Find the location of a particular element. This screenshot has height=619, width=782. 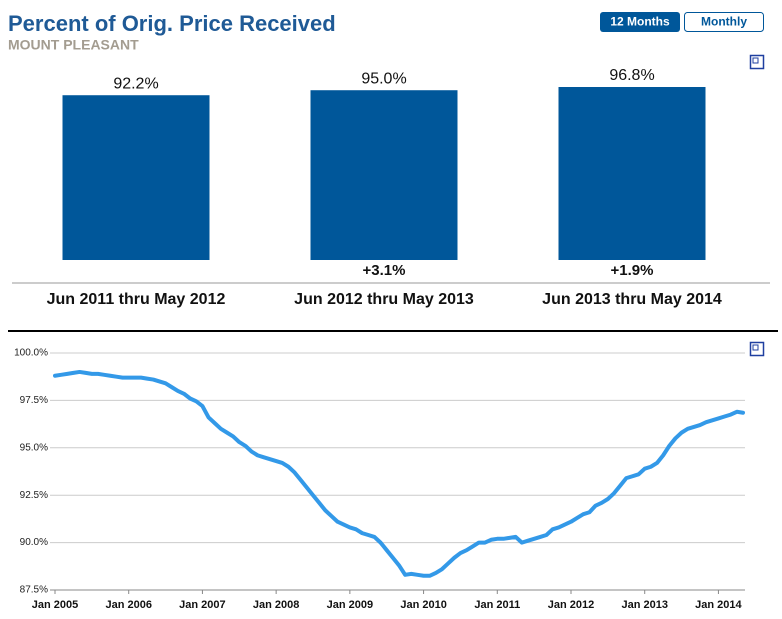

x-tick-label: Jan 2010 is located at coordinates (423, 605).